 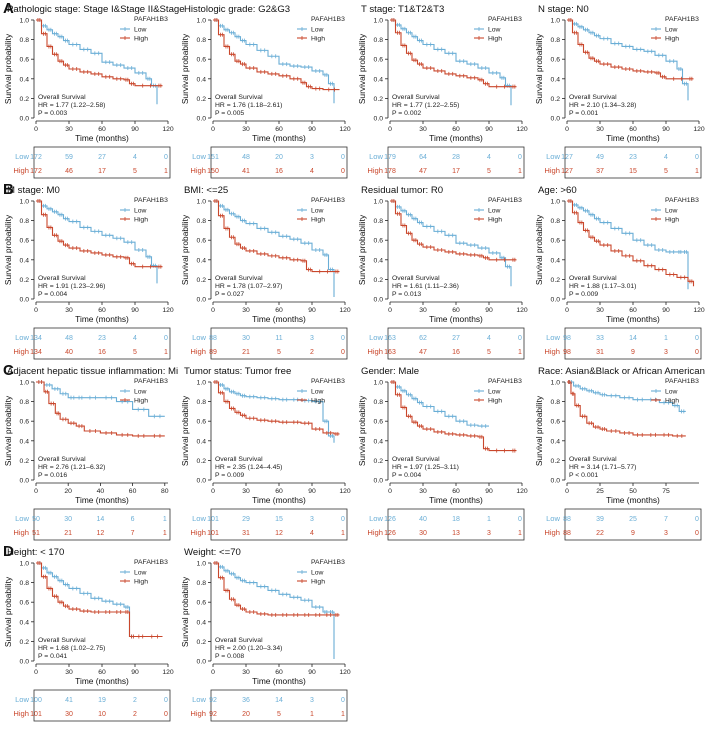 What do you see at coordinates (135, 157) in the screenshot?
I see `risk-count-low: 4` at bounding box center [135, 157].